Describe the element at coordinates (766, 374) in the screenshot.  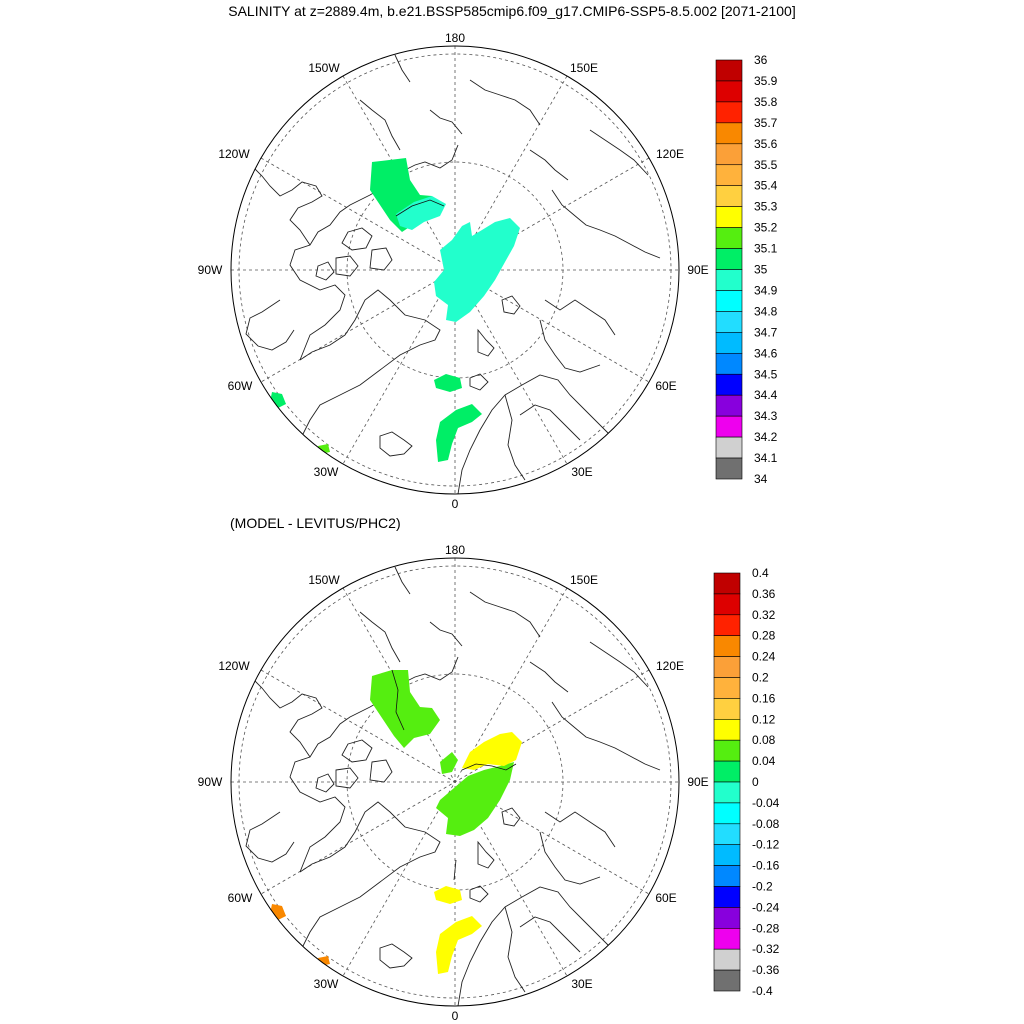
I see `colorbar-tick-label: 34.5` at that location.